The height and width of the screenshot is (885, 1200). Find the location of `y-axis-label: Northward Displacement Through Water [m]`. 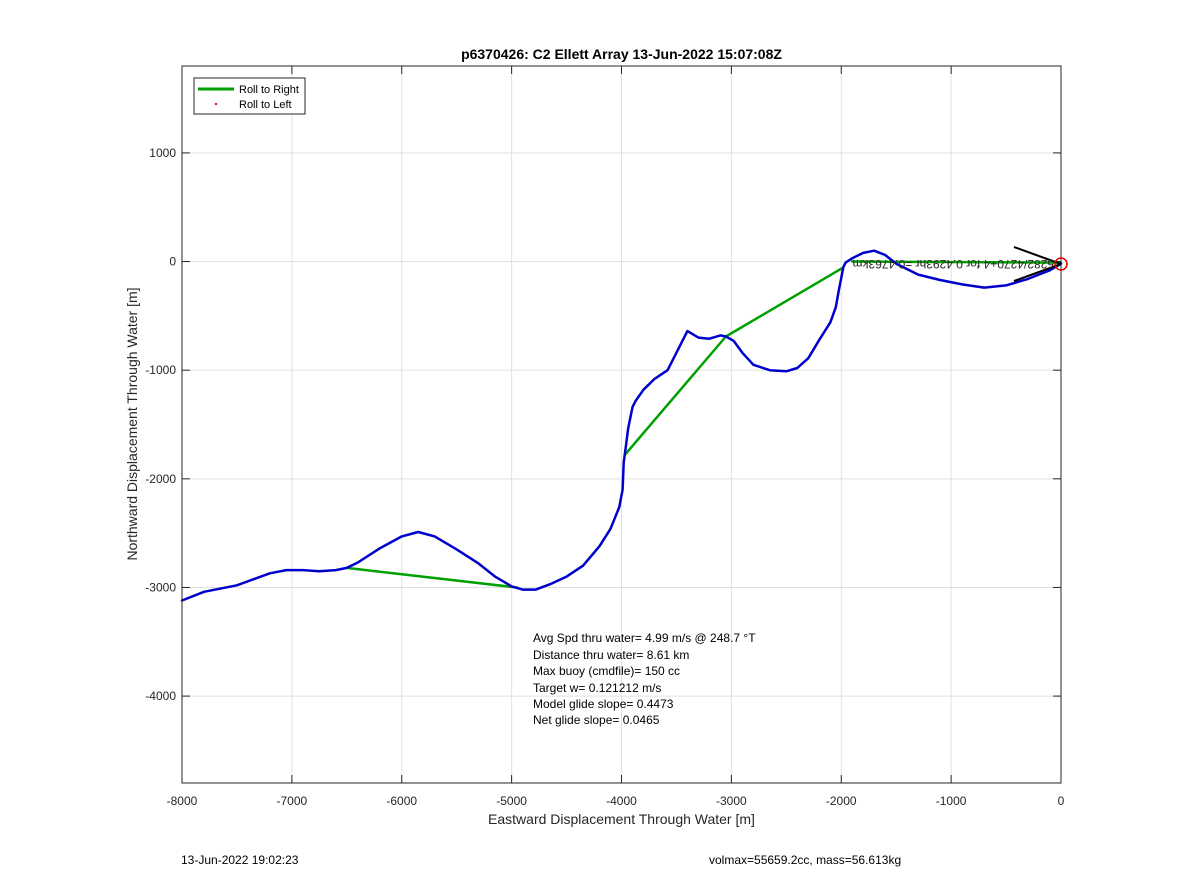

y-axis-label: Northward Displacement Through Water [m] is located at coordinates (132, 423).